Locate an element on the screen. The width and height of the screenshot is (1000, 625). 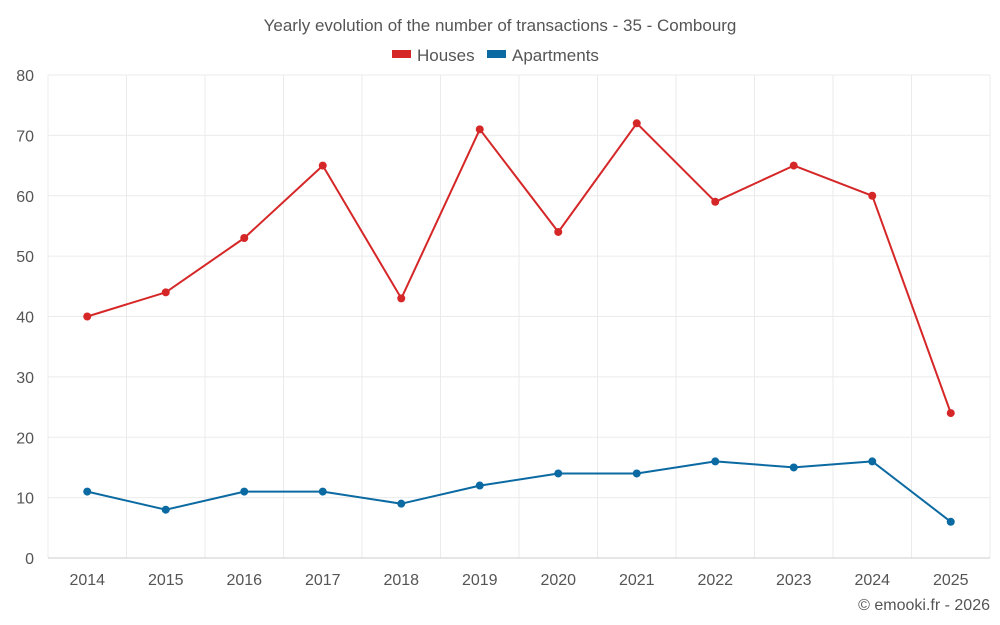
y-tick-label: 0 is located at coordinates (29, 559).